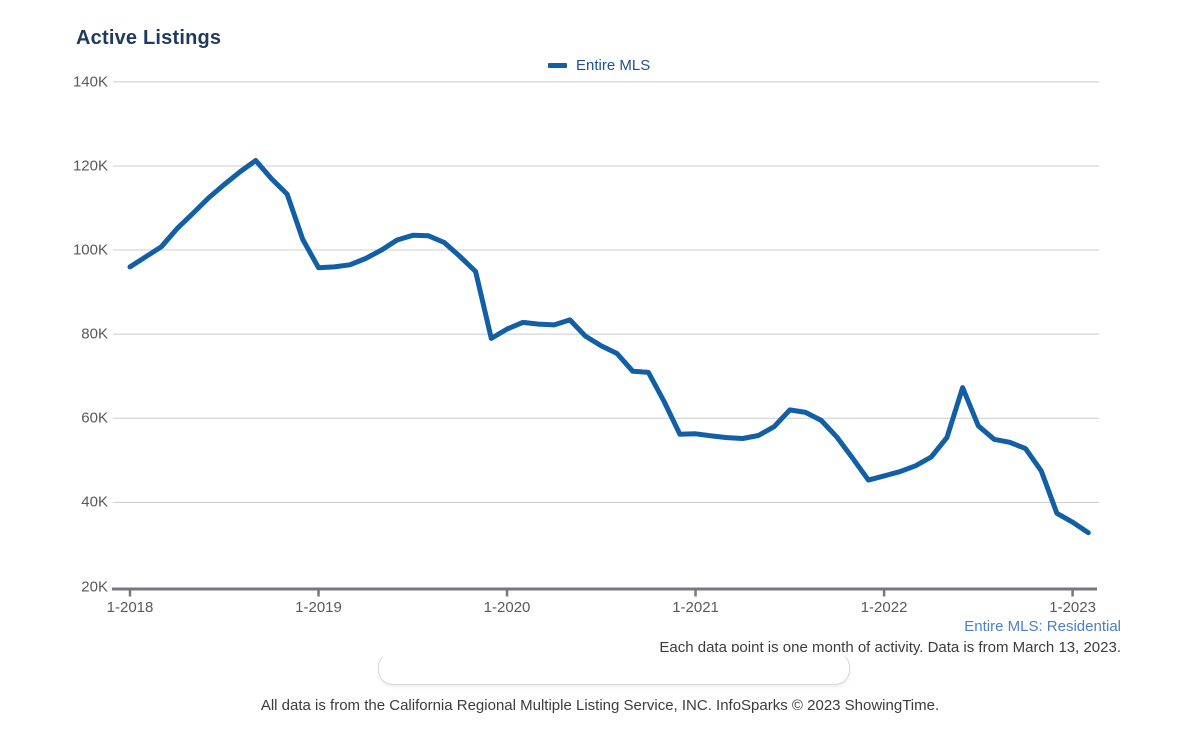 The image size is (1200, 729). What do you see at coordinates (557, 65) in the screenshot?
I see `legend-line-swatch-icon` at bounding box center [557, 65].